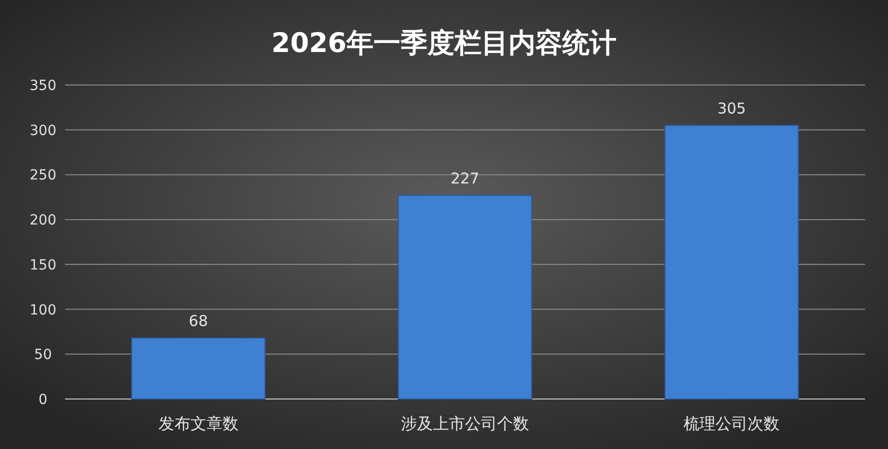 This screenshot has height=449, width=888. What do you see at coordinates (43, 86) in the screenshot?
I see `y-tick-label: 350` at bounding box center [43, 86].